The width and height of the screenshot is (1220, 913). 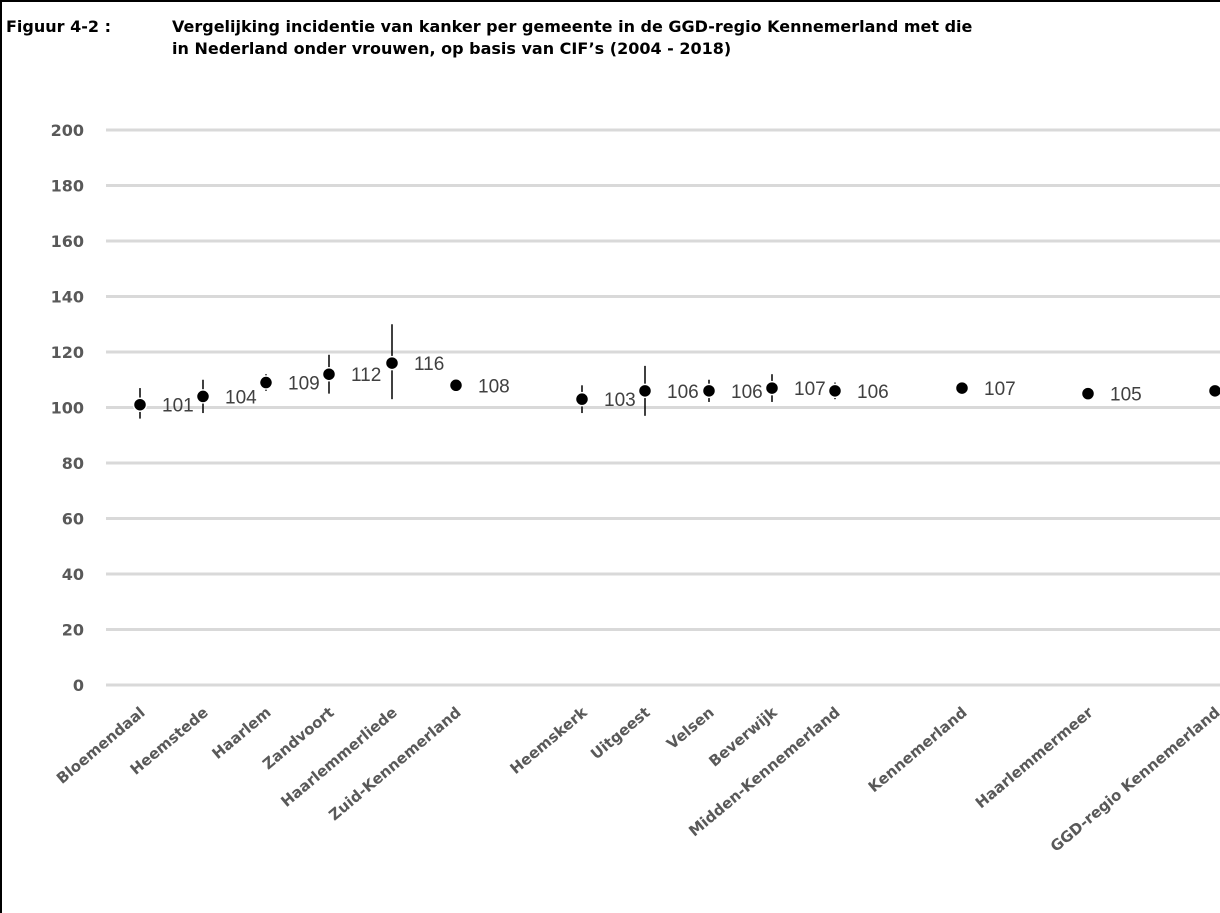 What do you see at coordinates (67, 352) in the screenshot?
I see `y-tick-label-120: 120` at bounding box center [67, 352].